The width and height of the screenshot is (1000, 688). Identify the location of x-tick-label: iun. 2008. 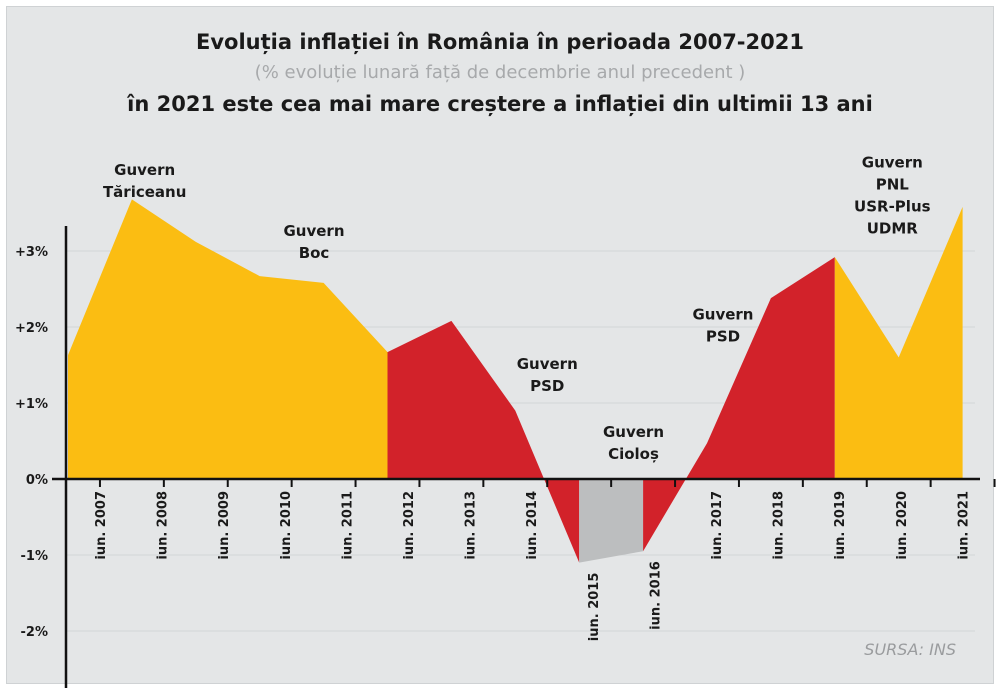
(163, 525).